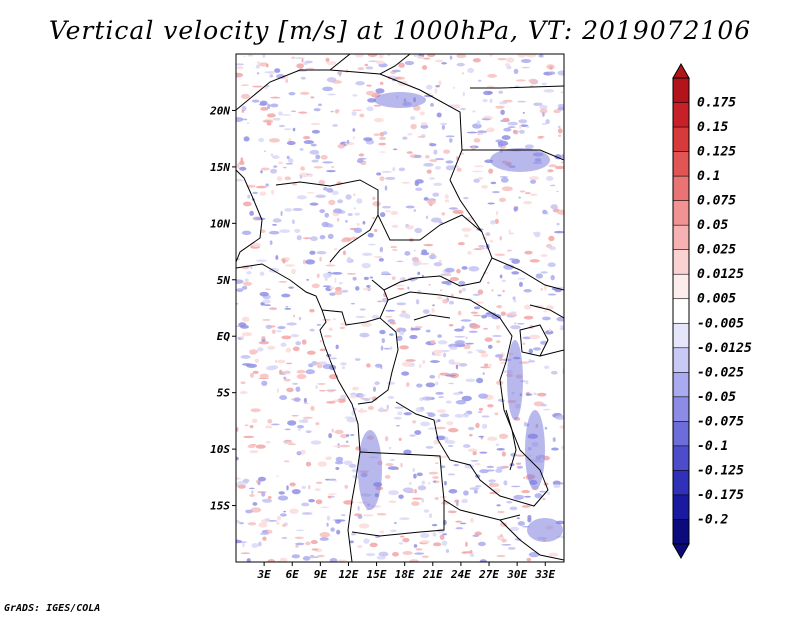 This screenshot has width=800, height=618. I want to click on lat-tick-label: 20N, so click(219, 110).